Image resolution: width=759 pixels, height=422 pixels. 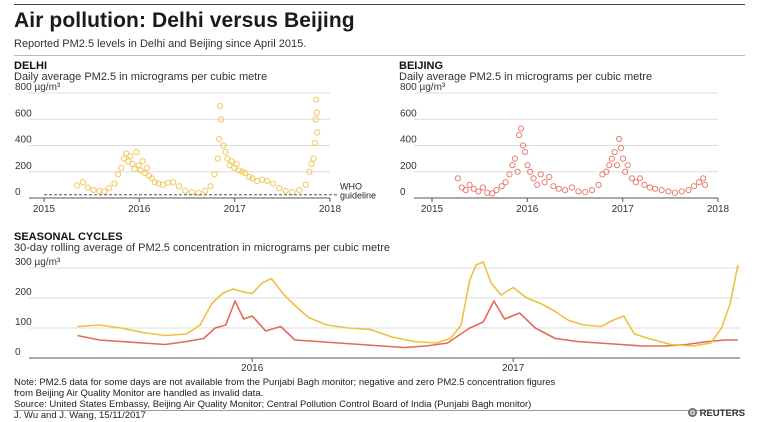 I want to click on seasonal-xtick-label: 2017, so click(x=513, y=368).